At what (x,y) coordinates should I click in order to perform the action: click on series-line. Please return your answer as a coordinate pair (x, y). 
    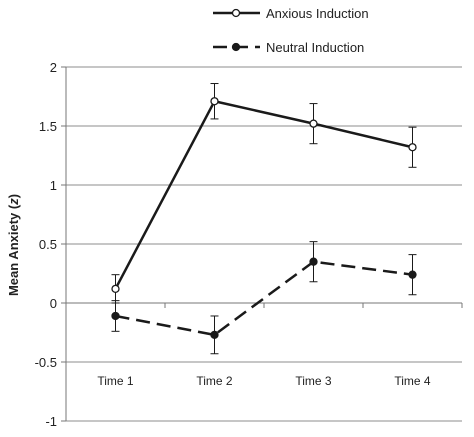
    Looking at the image, I should click on (264, 298).